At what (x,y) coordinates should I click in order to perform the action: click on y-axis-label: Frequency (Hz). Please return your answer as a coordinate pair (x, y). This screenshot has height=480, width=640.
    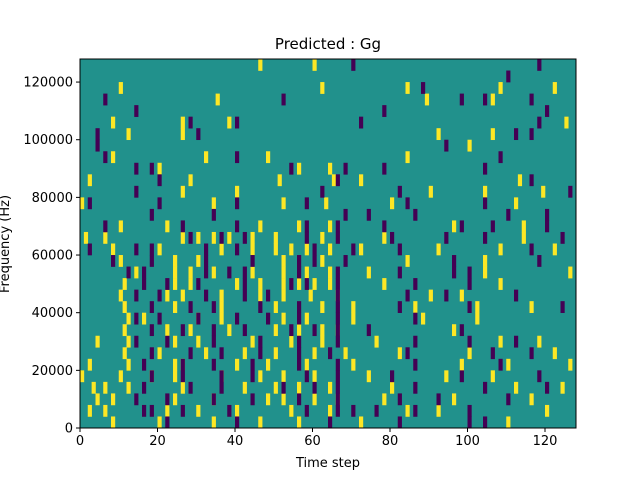
    Looking at the image, I should click on (6, 244).